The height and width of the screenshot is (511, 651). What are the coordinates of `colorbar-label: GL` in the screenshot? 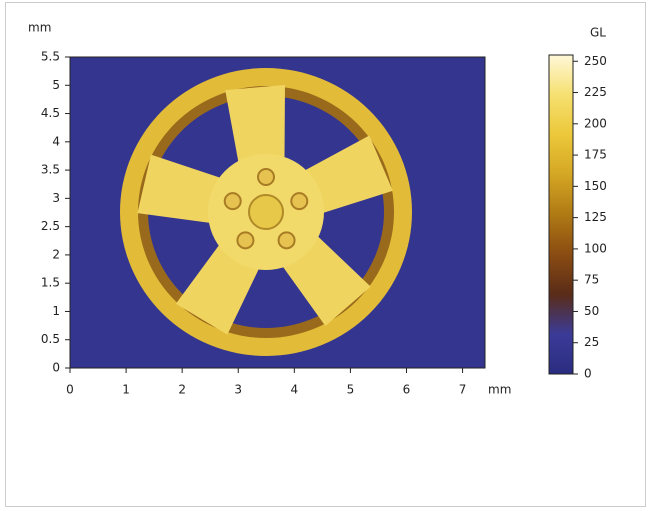 It's located at (598, 33).